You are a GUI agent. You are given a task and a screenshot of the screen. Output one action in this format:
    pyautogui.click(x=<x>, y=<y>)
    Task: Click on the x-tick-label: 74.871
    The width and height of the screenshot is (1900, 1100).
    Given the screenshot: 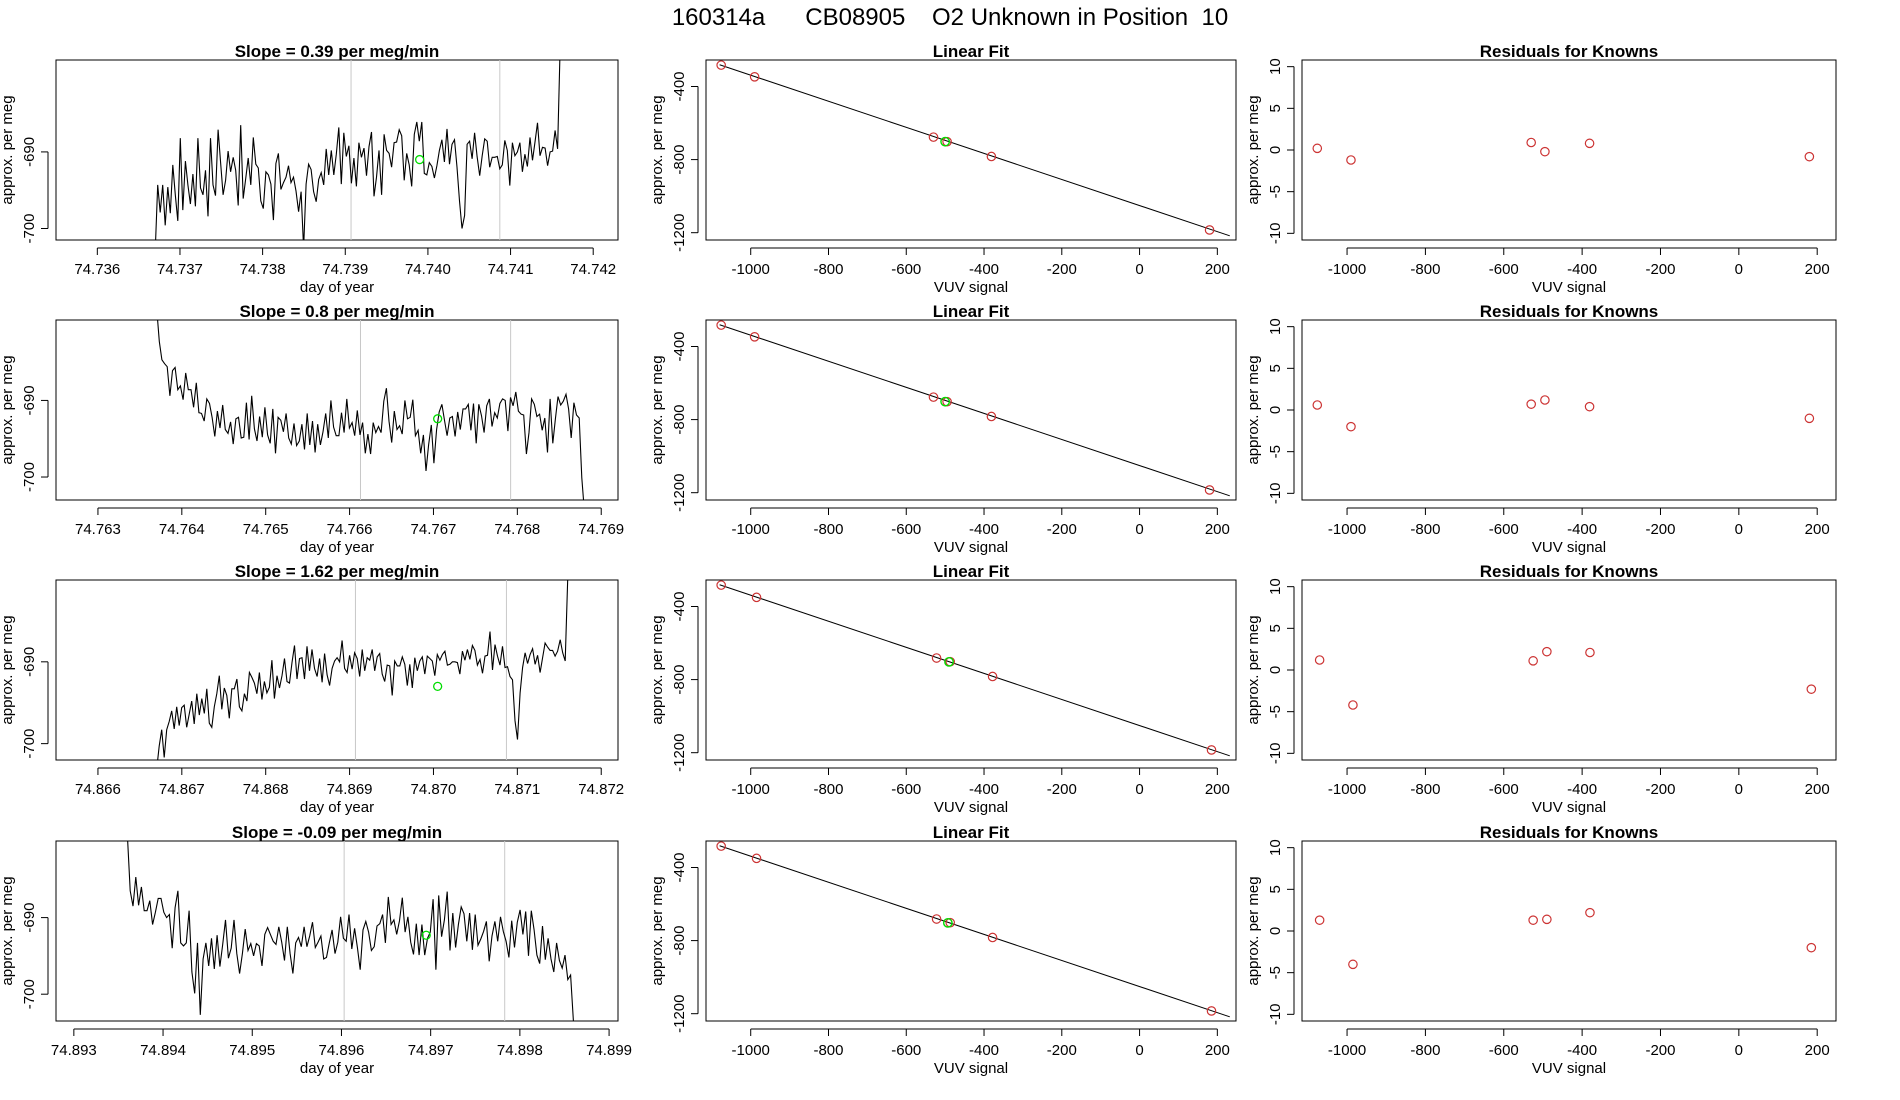 What is the action you would take?
    pyautogui.click(x=517, y=789)
    